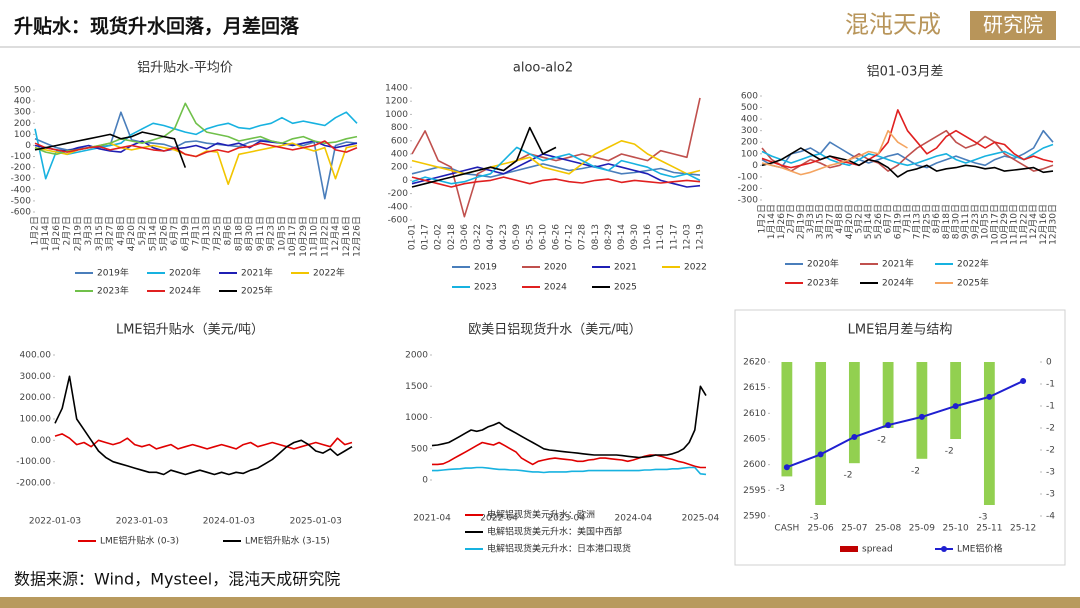 This screenshot has height=608, width=1080. I want to click on chart-title: LME铝月差与结构, so click(900, 330).